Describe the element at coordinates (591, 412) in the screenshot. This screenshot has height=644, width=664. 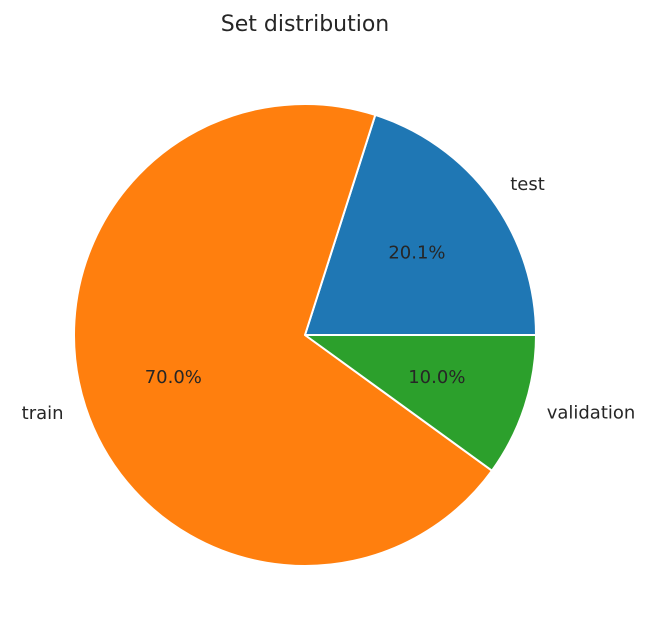
I see `slice-label-validation: validation` at that location.